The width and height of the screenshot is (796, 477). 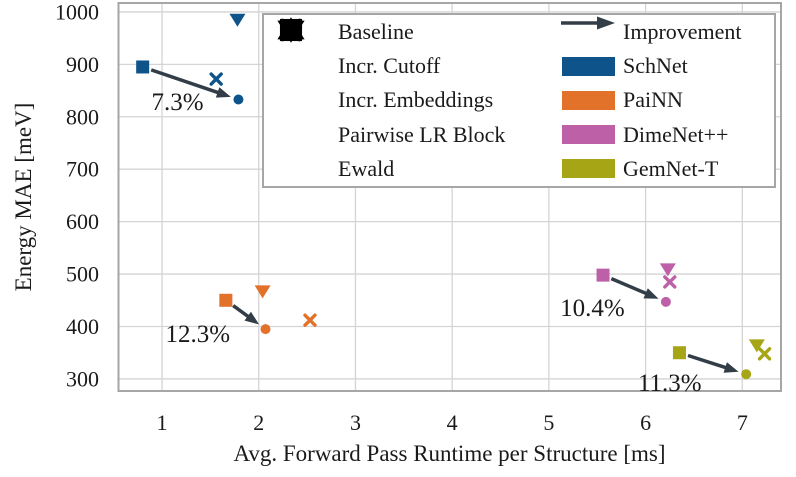 What do you see at coordinates (258, 422) in the screenshot?
I see `x-tick-label: 2` at bounding box center [258, 422].